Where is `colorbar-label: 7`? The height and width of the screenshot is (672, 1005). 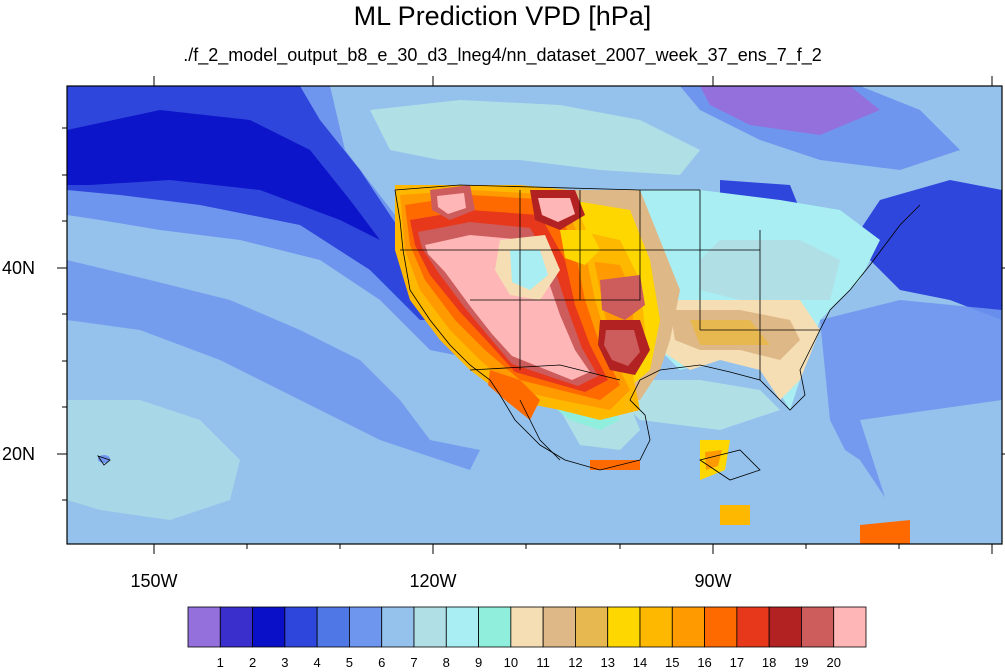 colorbar-label: 7 is located at coordinates (414, 662).